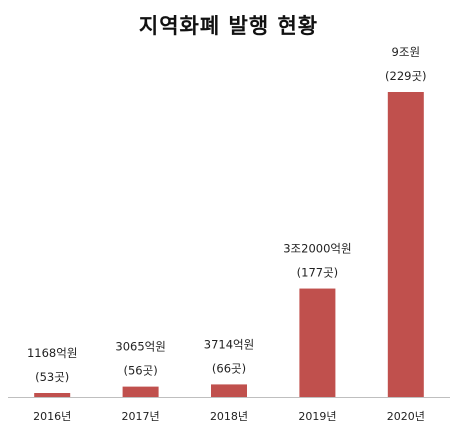  I want to click on x-tick-label-4: 2019년, so click(317, 416).